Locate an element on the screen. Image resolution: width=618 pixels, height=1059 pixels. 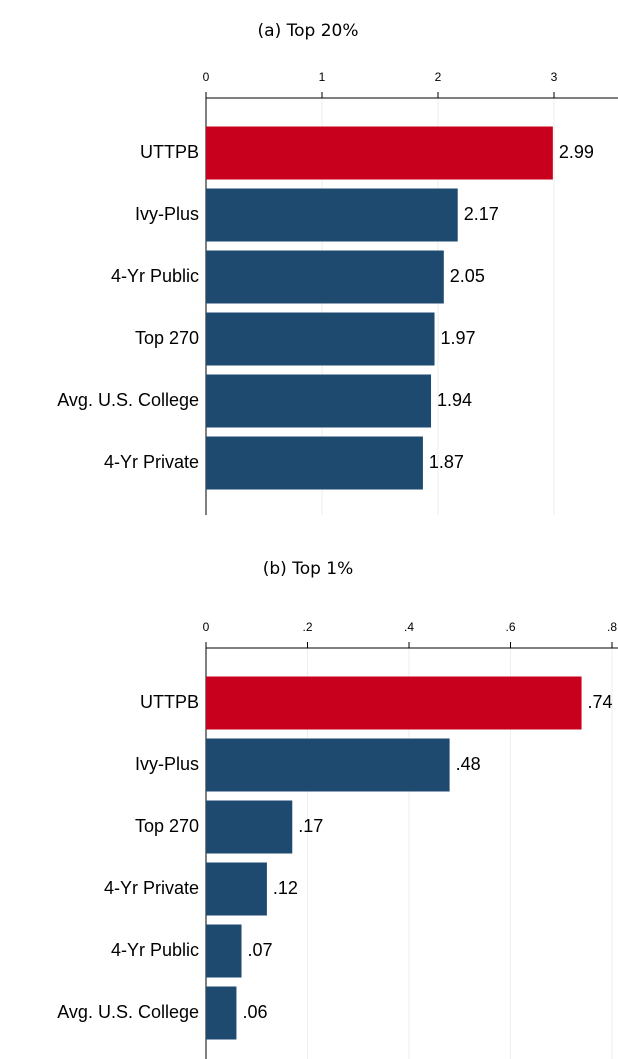
x-tick-label: 1 is located at coordinates (322, 77).